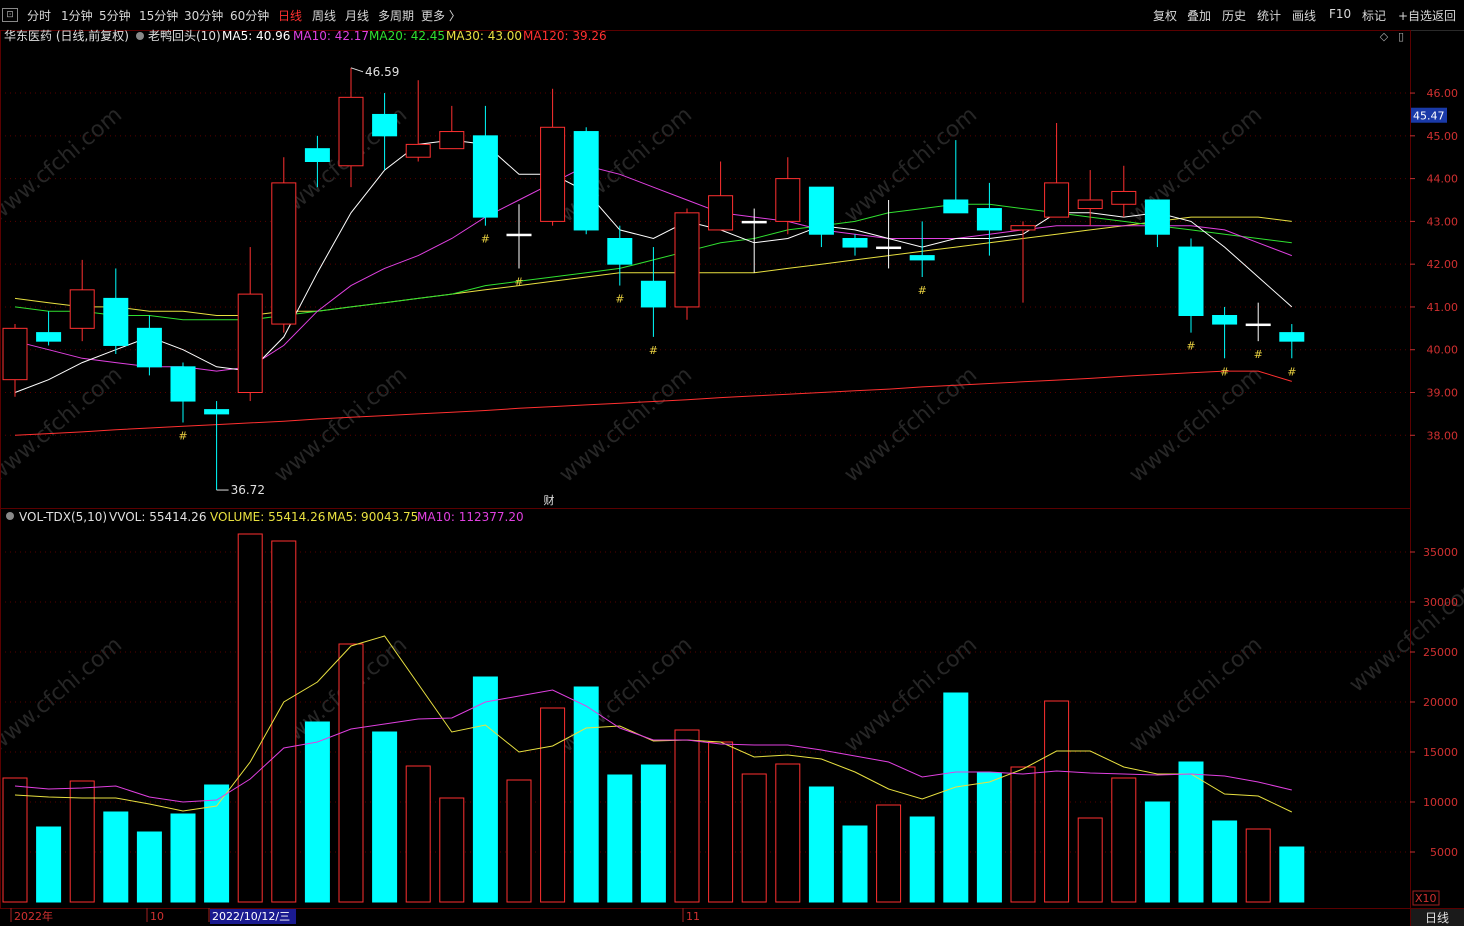 This screenshot has height=926, width=1464. Describe the element at coordinates (1443, 93) in the screenshot. I see `price-tick-label-8: 46.00` at that location.